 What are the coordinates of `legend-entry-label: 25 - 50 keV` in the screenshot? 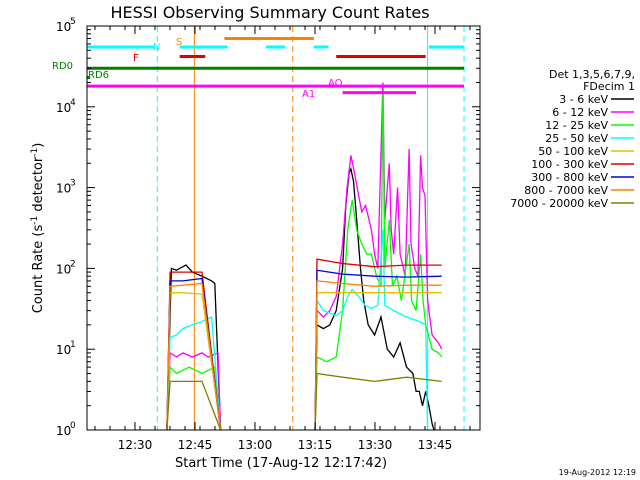 It's located at (576, 138).